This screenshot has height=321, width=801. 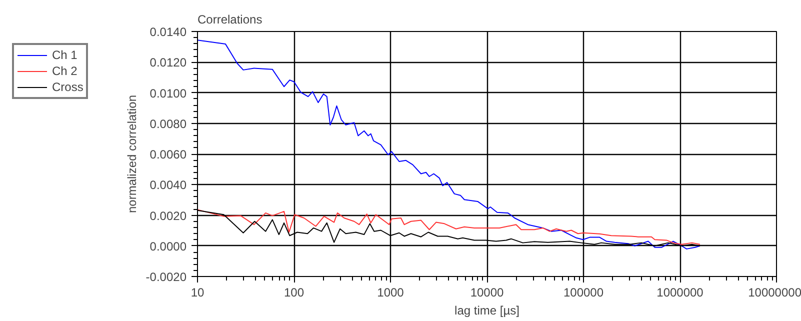 What do you see at coordinates (168, 93) in the screenshot?
I see `y-tick-label: 0.0100` at bounding box center [168, 93].